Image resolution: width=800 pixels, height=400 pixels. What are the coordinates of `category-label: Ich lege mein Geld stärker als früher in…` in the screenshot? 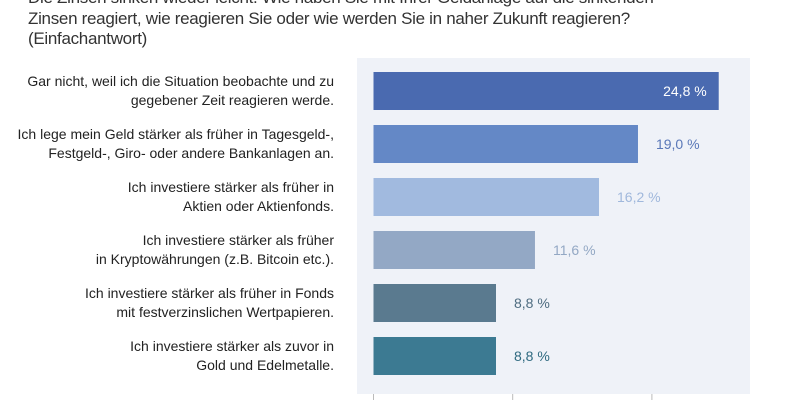 It's located at (176, 134).